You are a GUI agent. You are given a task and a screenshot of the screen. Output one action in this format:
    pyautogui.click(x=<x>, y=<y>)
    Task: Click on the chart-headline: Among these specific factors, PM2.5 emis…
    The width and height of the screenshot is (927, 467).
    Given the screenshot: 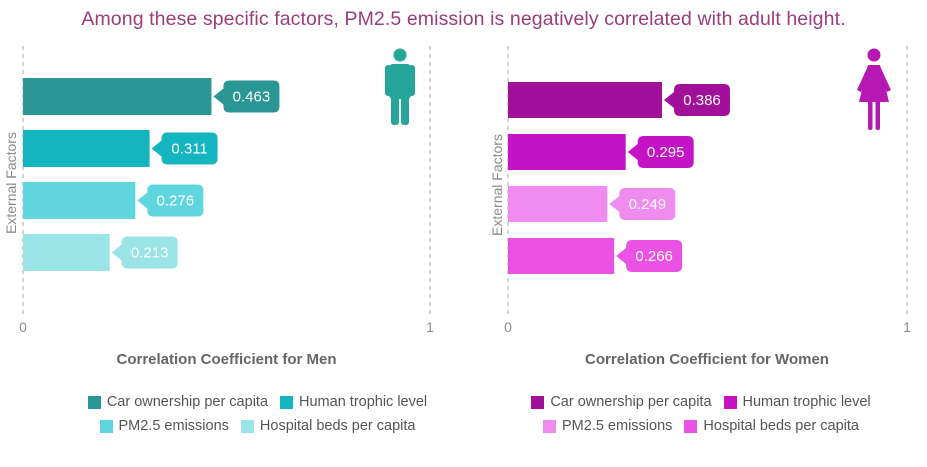 What is the action you would take?
    pyautogui.click(x=463, y=19)
    